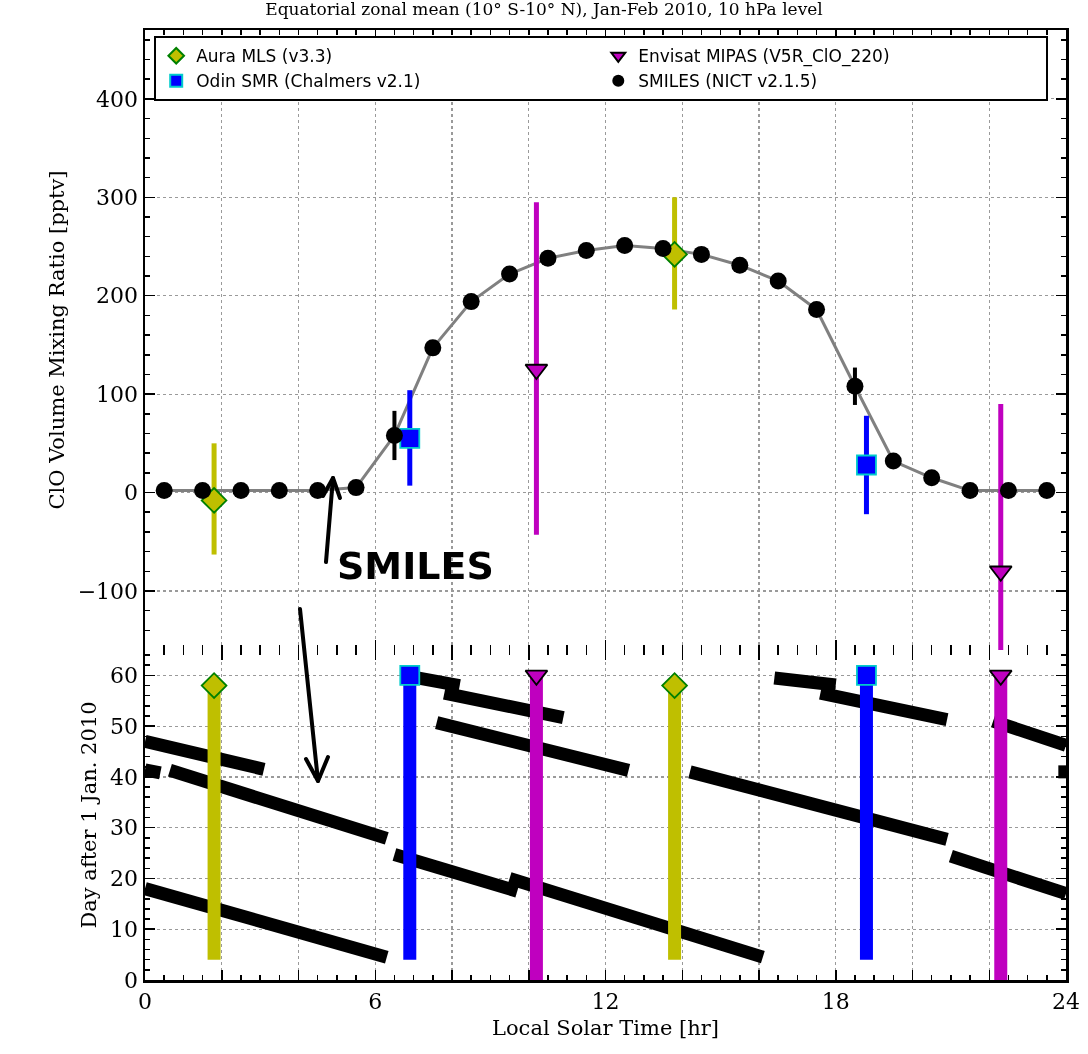 This screenshot has height=1054, width=1088. I want to click on y-tick-label: 50, so click(124, 726).